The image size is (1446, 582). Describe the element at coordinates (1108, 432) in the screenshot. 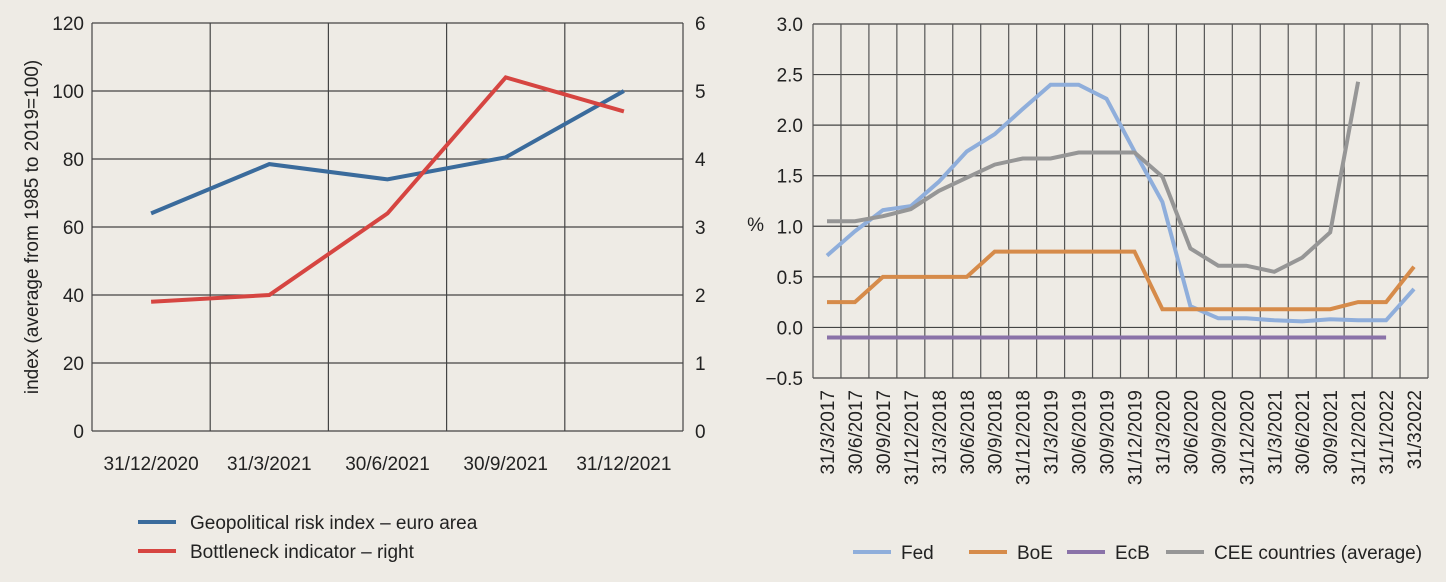

I see `x-tick-label: 30/9/2019` at that location.